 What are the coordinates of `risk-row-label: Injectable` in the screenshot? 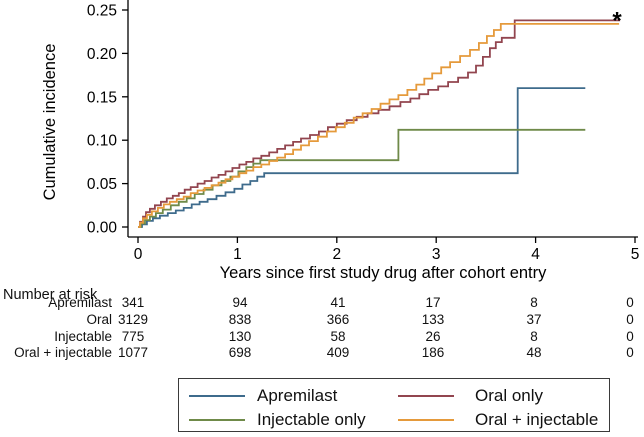 It's located at (83, 336).